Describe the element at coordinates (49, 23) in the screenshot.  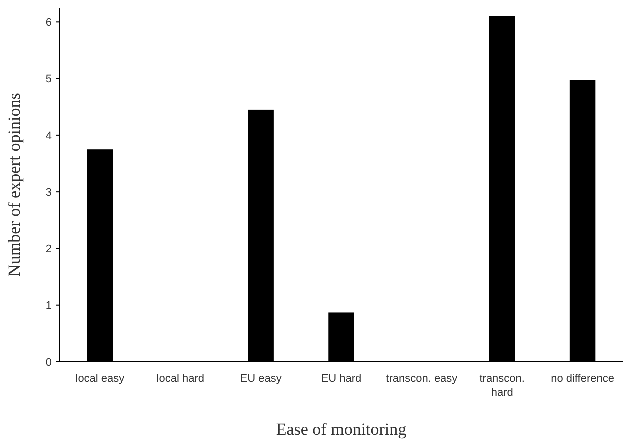
I see `y-tick-label: 6` at that location.